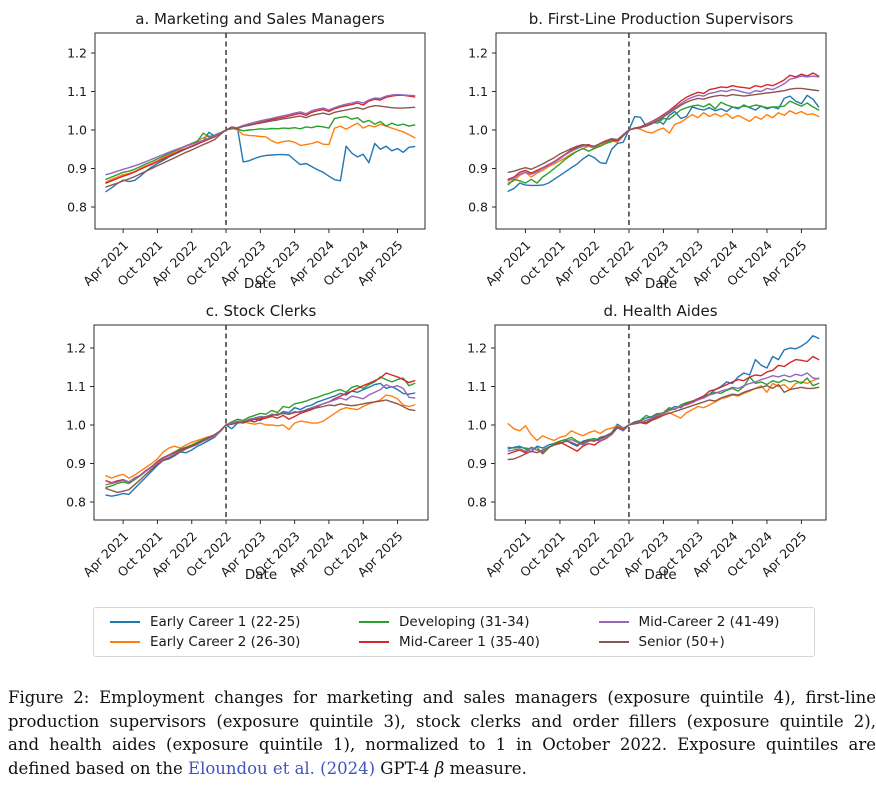  What do you see at coordinates (225, 622) in the screenshot?
I see `legend-label: Early Career 1 (22-25)` at bounding box center [225, 622].